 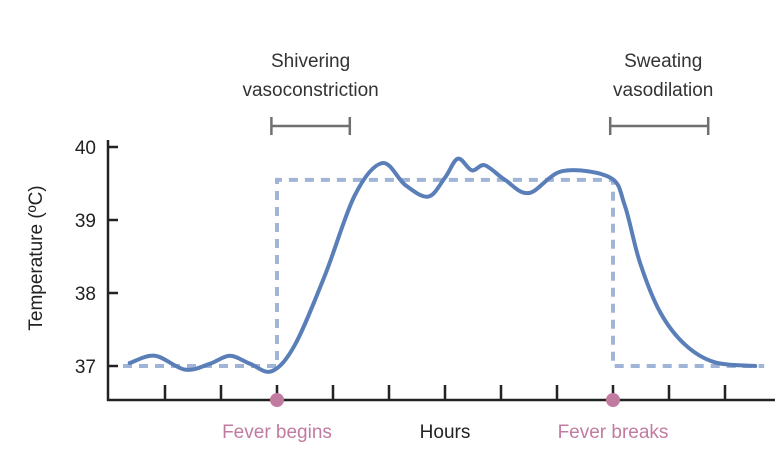 I want to click on y-tick-label: 38, so click(x=85, y=294).